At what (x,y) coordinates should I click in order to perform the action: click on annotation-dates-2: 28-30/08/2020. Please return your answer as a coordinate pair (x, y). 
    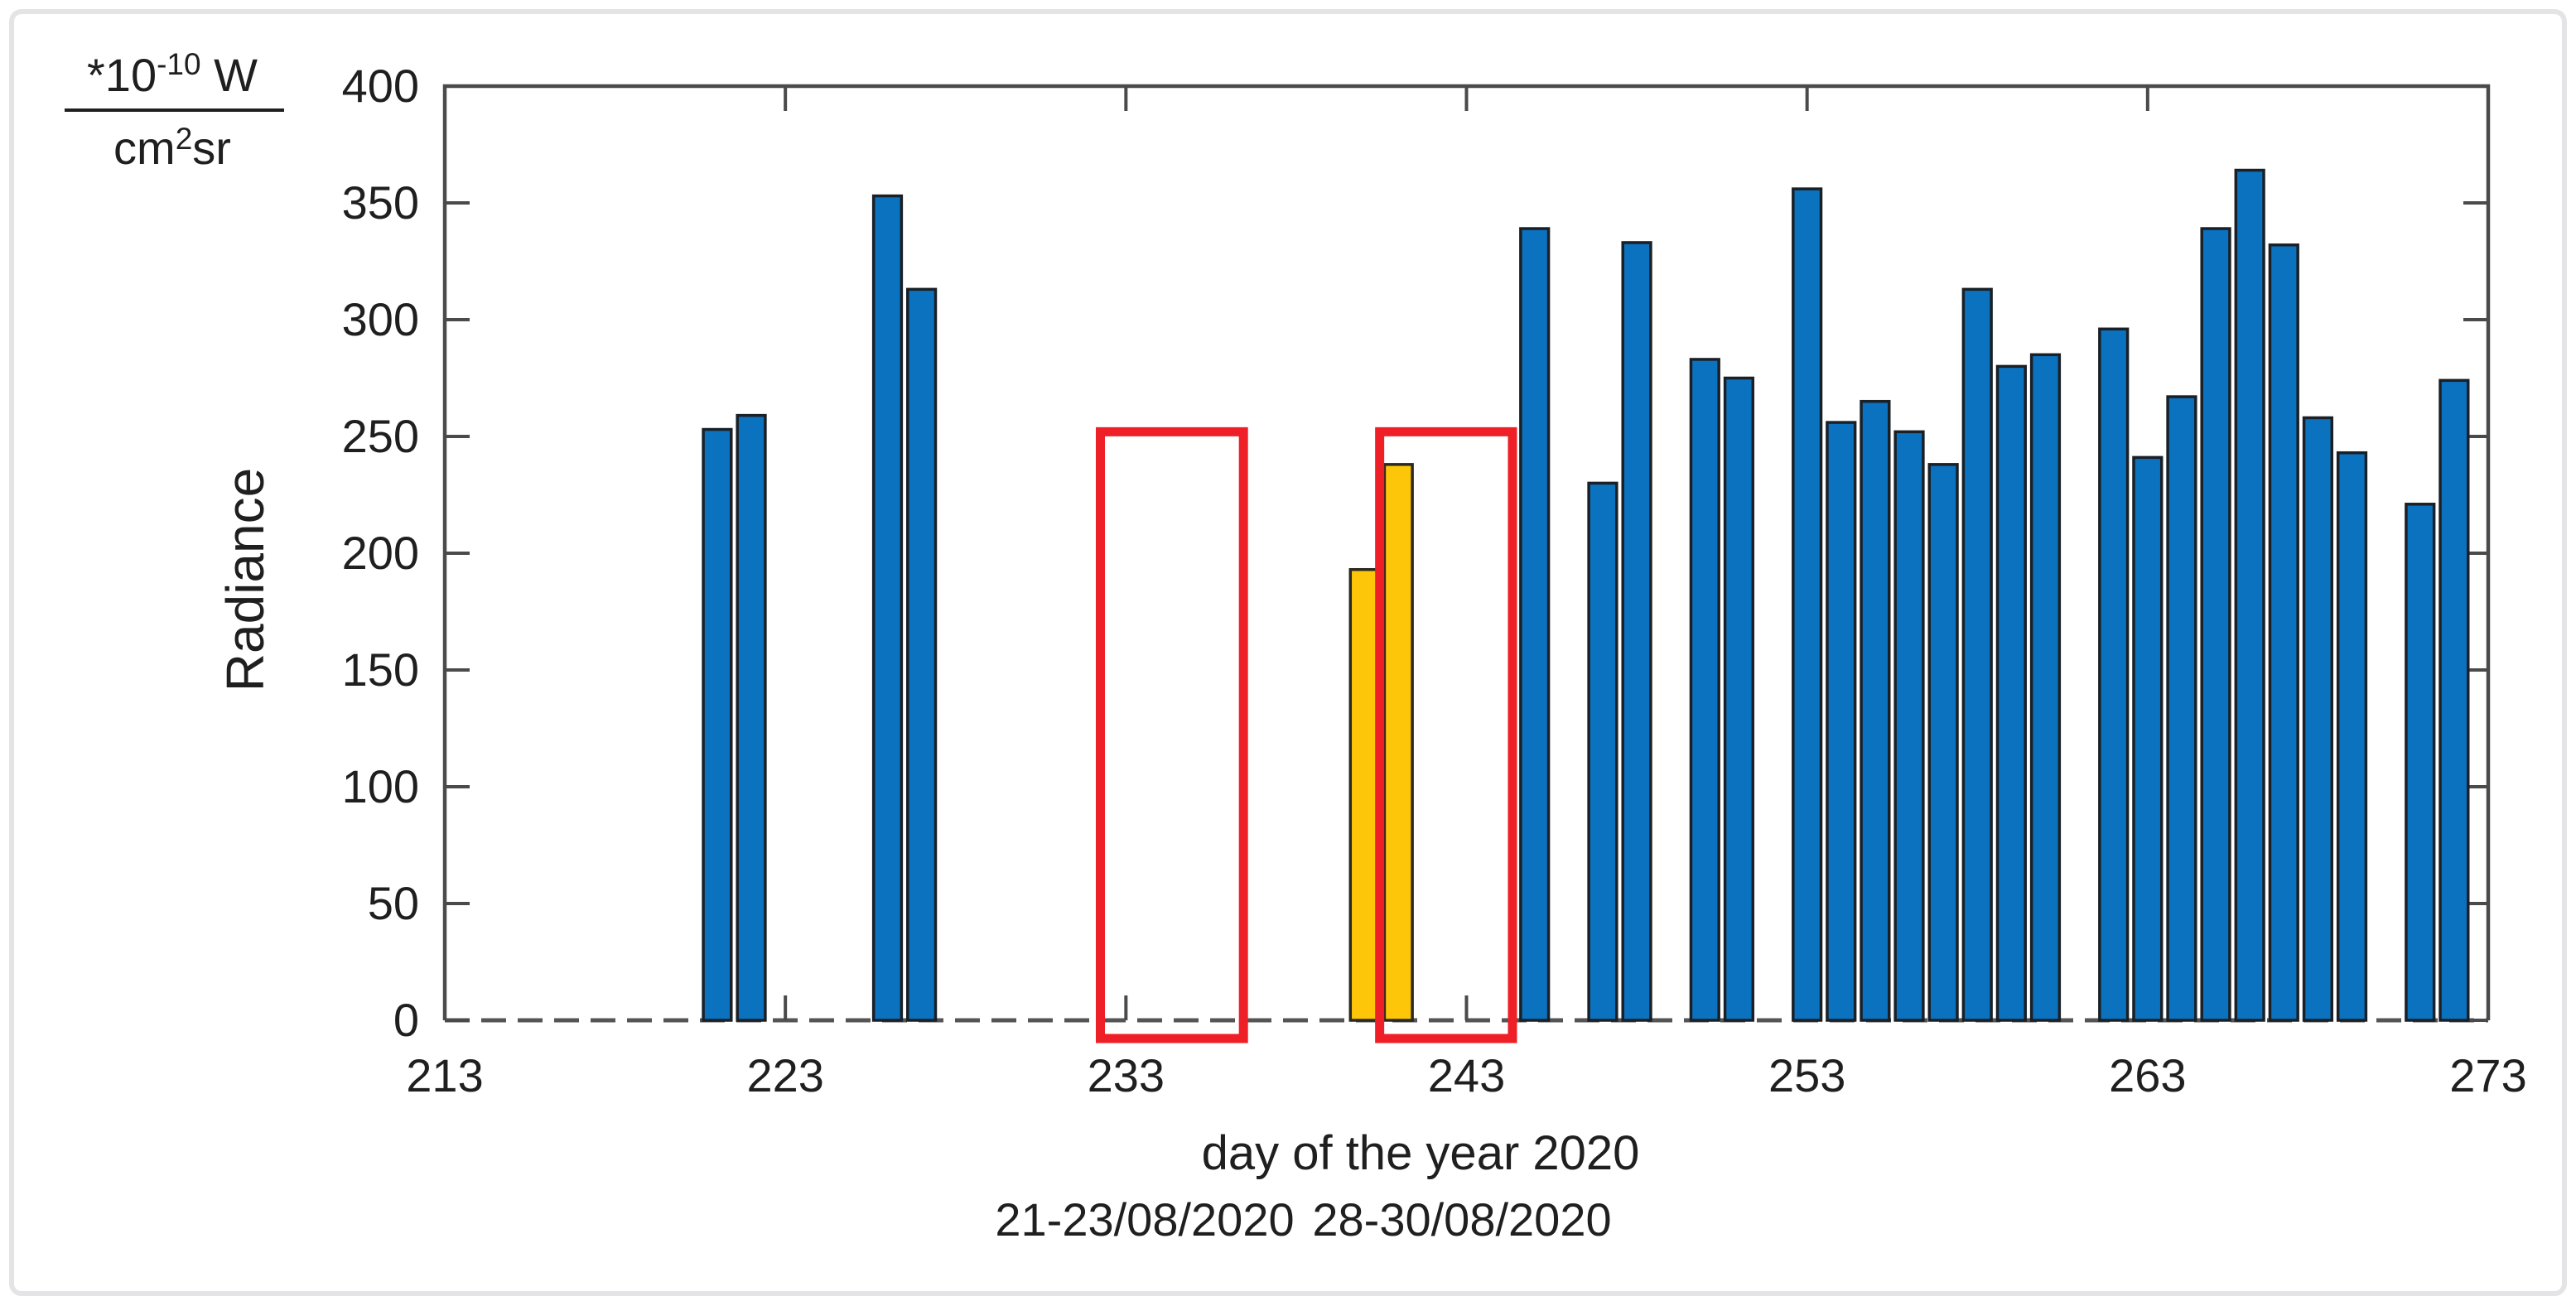
    Looking at the image, I should click on (1461, 1219).